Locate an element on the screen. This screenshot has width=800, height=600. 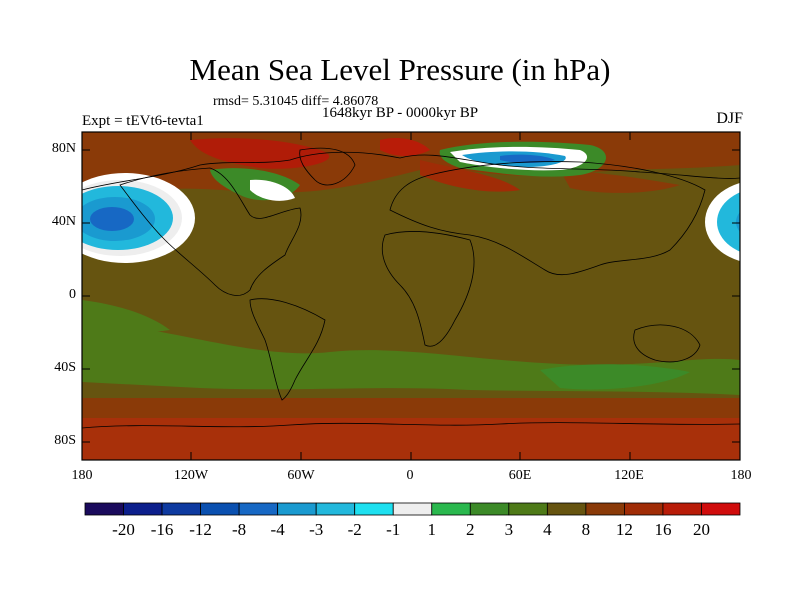
lat-label-0: 0 is located at coordinates (72, 294).